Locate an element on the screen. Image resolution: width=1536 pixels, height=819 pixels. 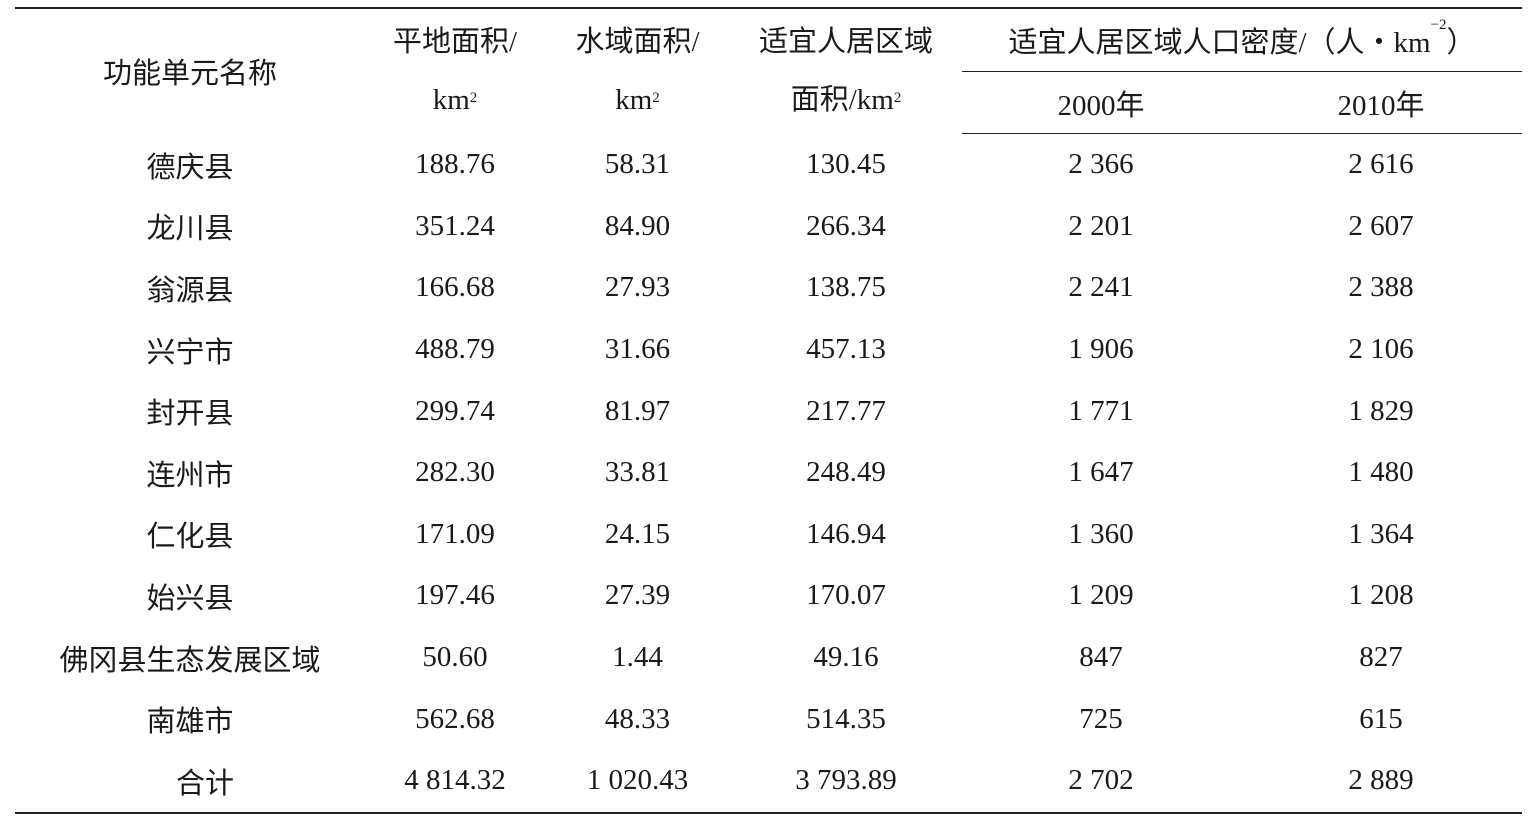
cell-density-2010: 1 364 is located at coordinates (1381, 533).